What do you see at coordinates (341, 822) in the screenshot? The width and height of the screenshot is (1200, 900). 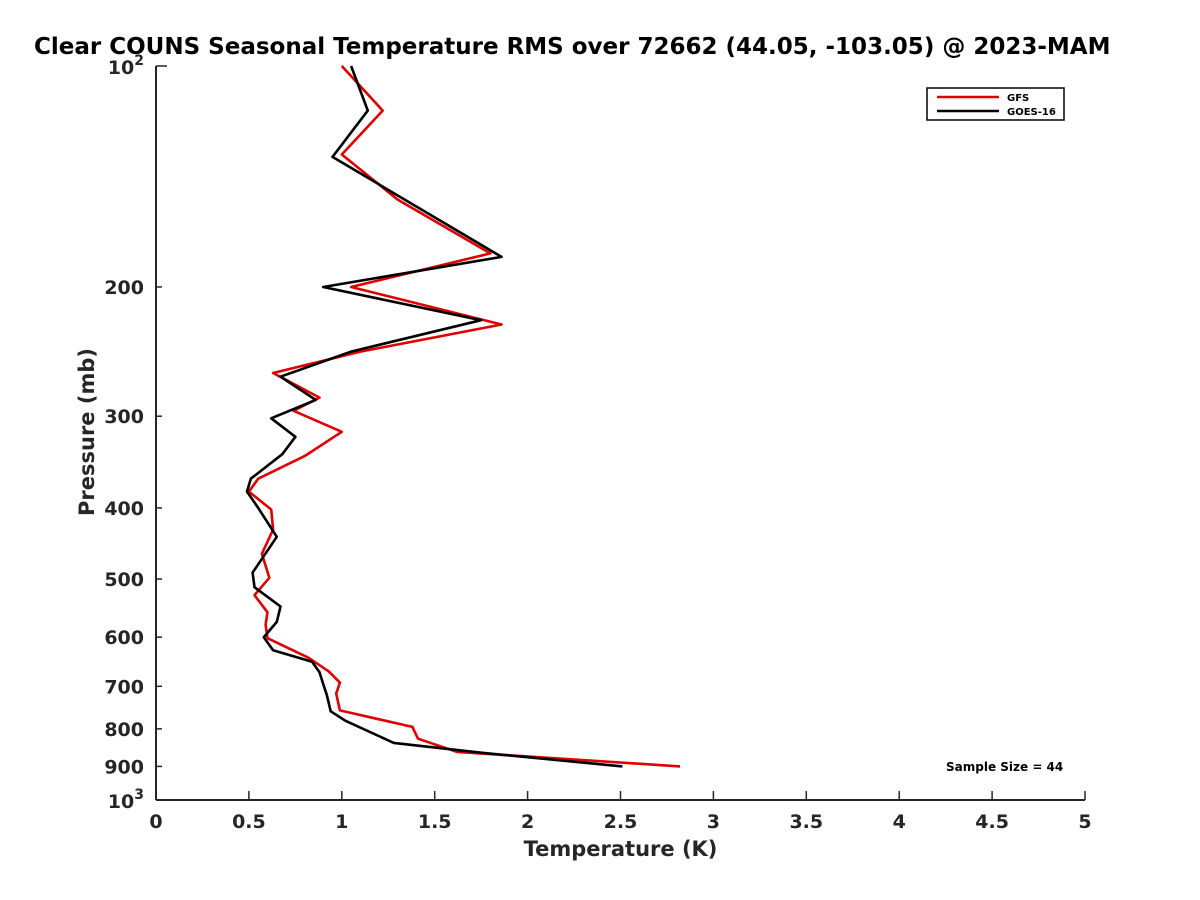 I see `x-tick-label: 1` at bounding box center [341, 822].